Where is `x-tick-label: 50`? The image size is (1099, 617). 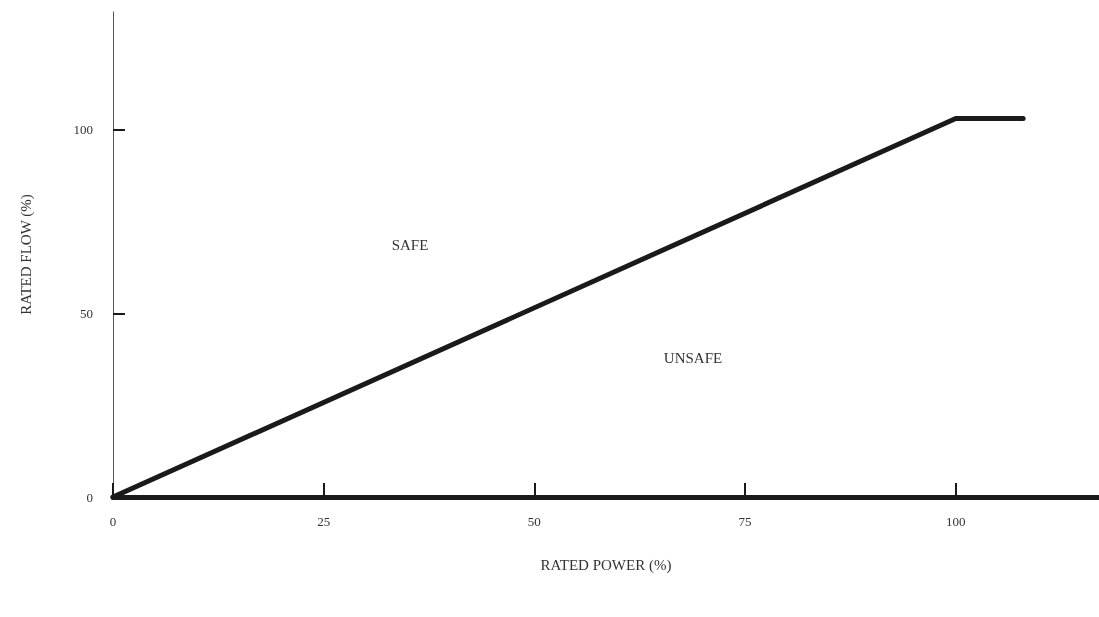 x-tick-label: 50 is located at coordinates (534, 521).